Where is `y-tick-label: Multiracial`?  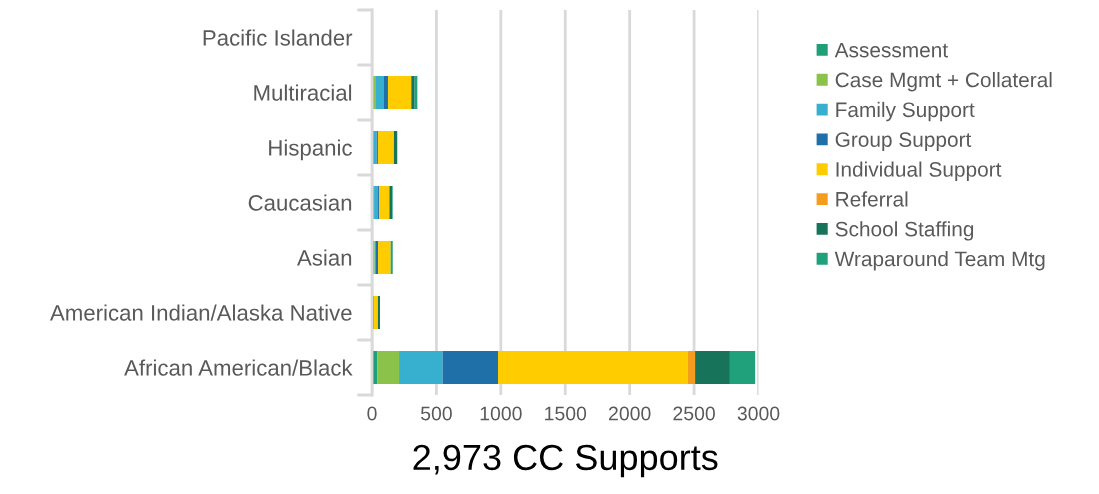
y-tick-label: Multiracial is located at coordinates (303, 92).